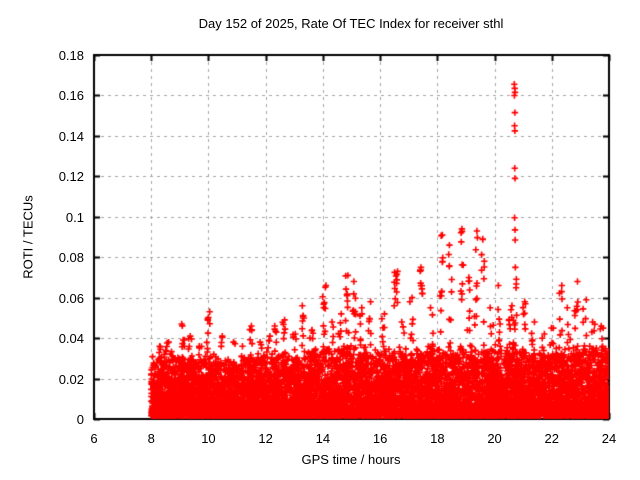 The height and width of the screenshot is (480, 640). Describe the element at coordinates (71, 55) in the screenshot. I see `y-tick-label: 0.18` at that location.